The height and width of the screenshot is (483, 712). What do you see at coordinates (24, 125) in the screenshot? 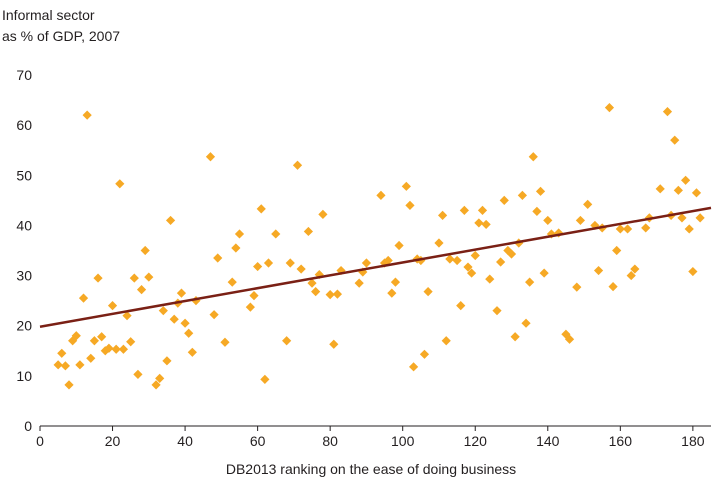
I see `y-tick-label: 60` at bounding box center [24, 125].